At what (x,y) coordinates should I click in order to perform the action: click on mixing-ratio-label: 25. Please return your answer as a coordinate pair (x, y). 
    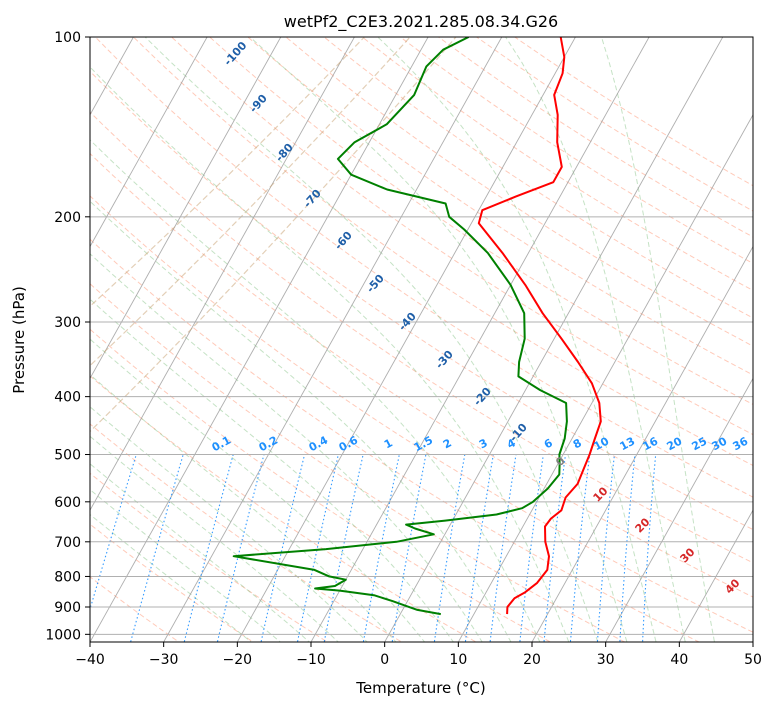
    Looking at the image, I should click on (700, 444).